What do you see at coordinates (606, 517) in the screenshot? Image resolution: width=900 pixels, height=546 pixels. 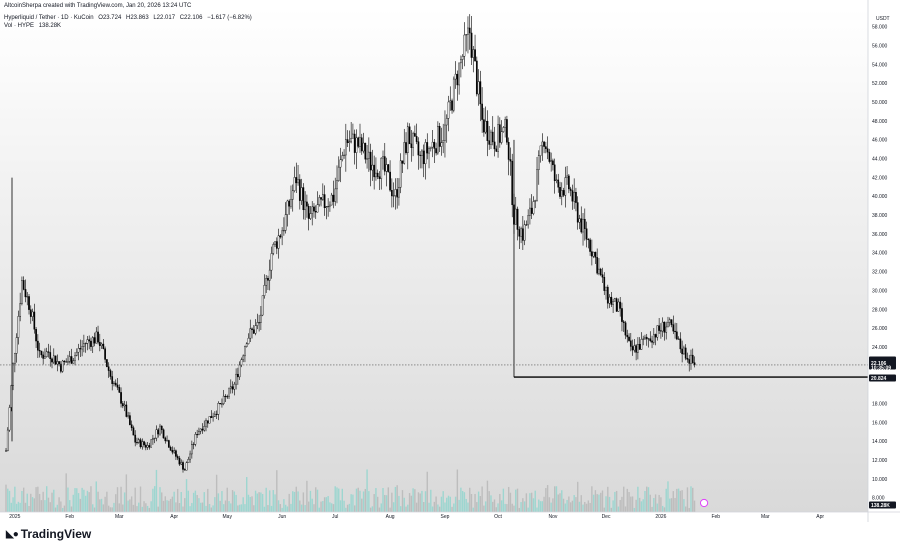 I see `x-tick-label: Dec` at bounding box center [606, 517].